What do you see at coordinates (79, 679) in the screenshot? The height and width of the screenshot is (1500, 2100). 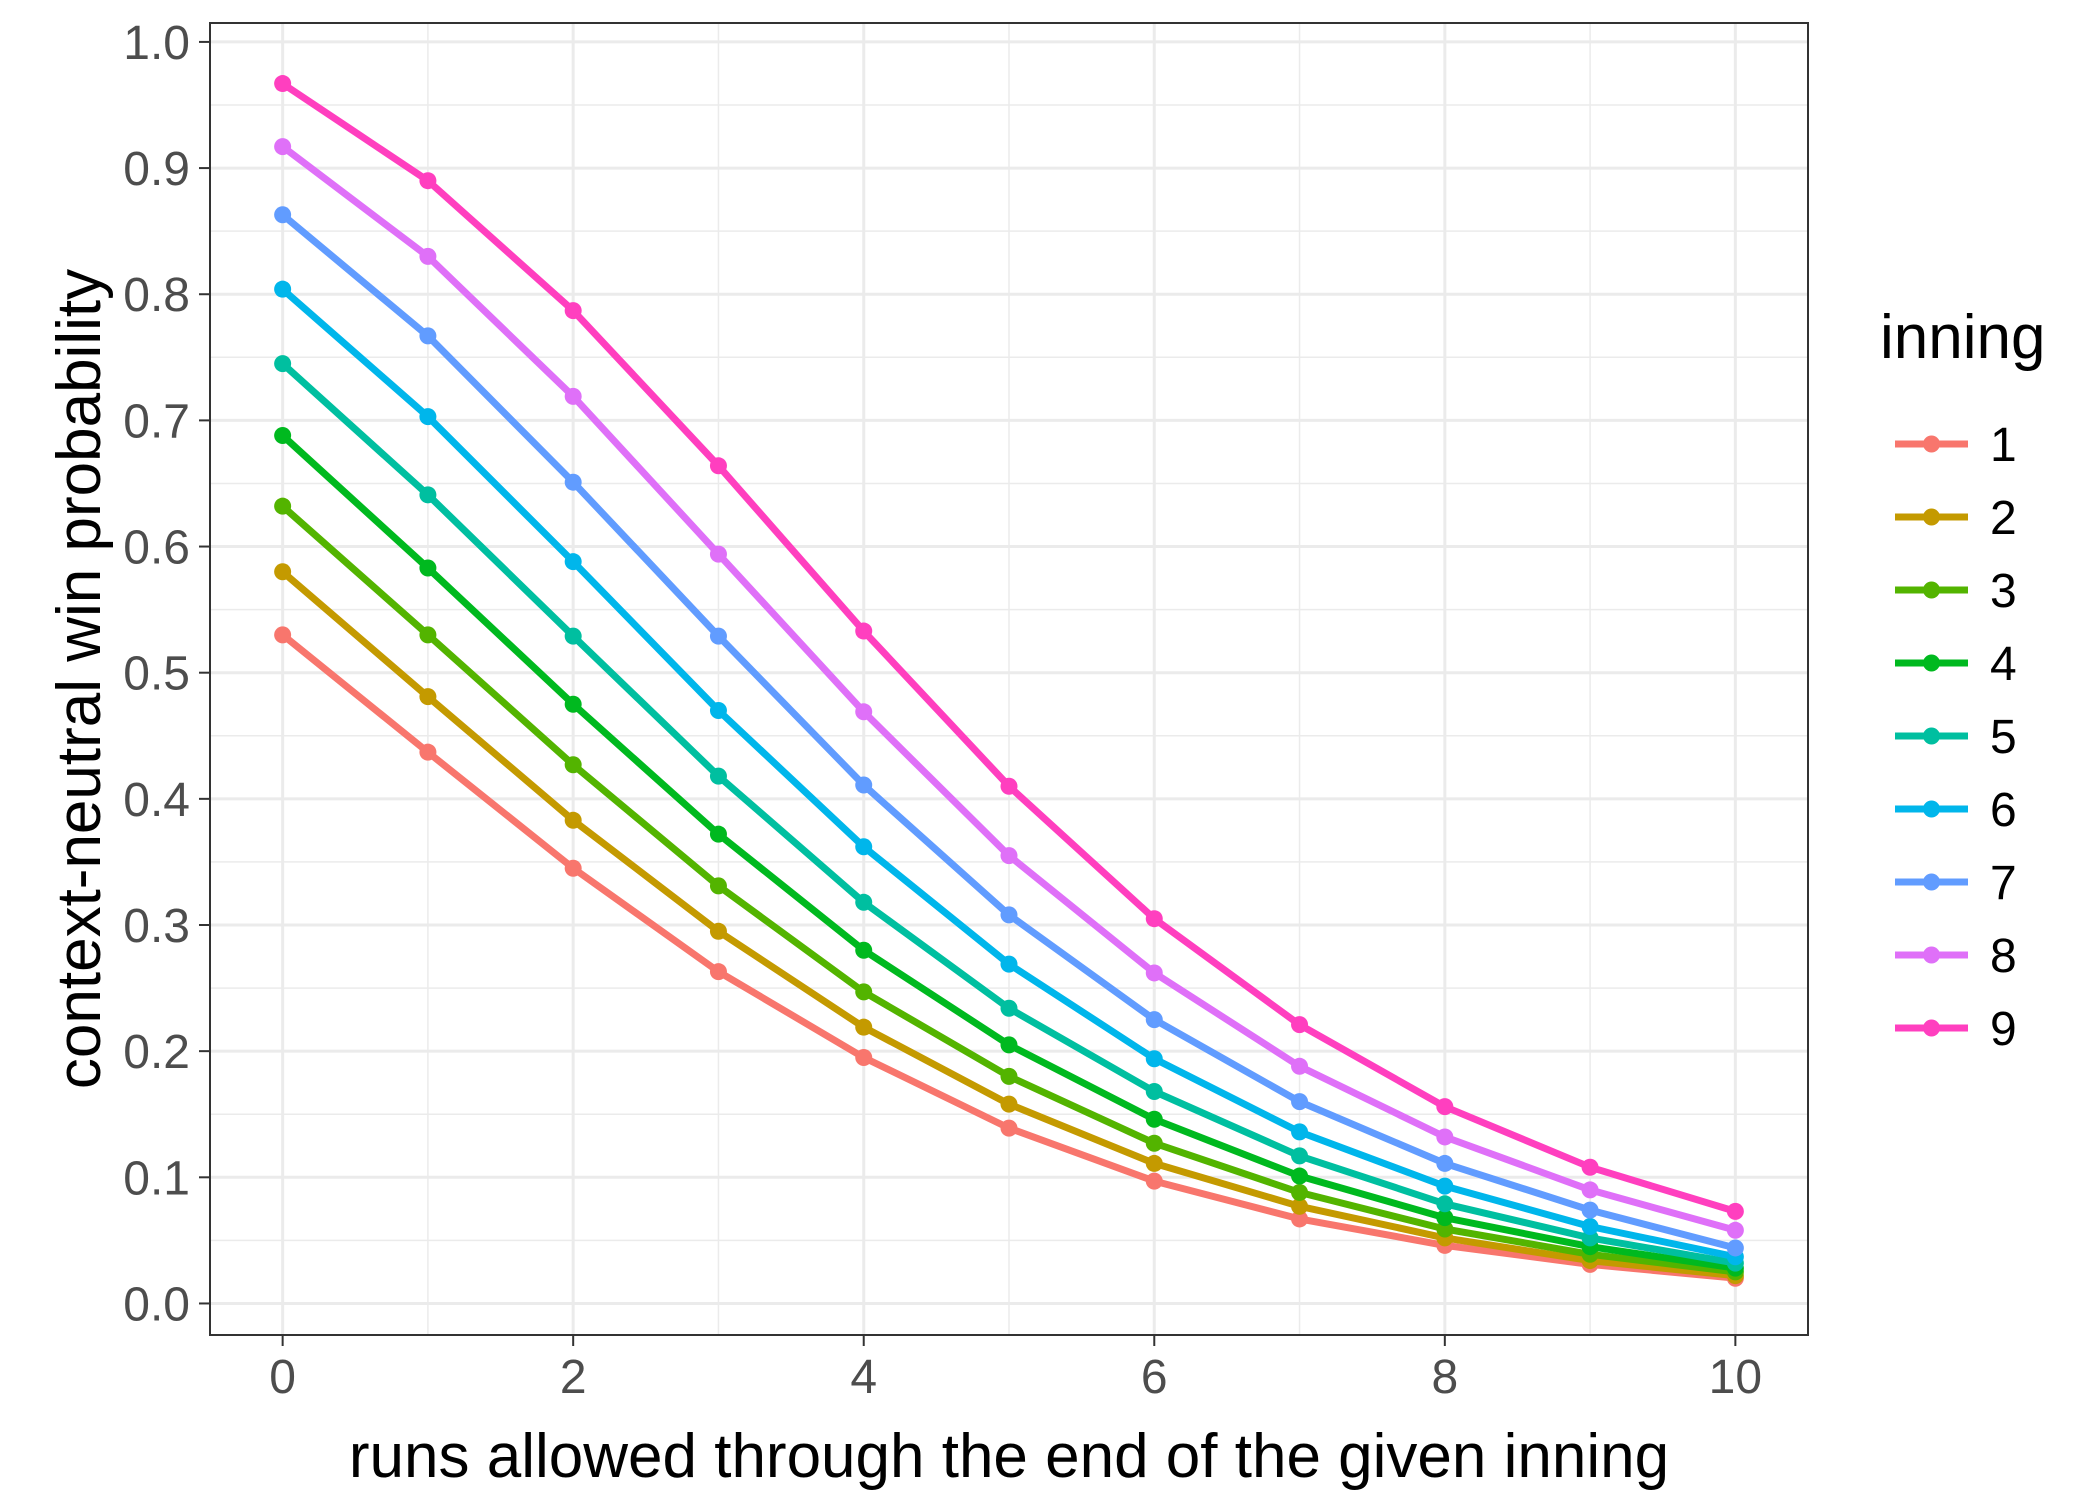 I see `y-axis-title: context-neutral win probability` at bounding box center [79, 679].